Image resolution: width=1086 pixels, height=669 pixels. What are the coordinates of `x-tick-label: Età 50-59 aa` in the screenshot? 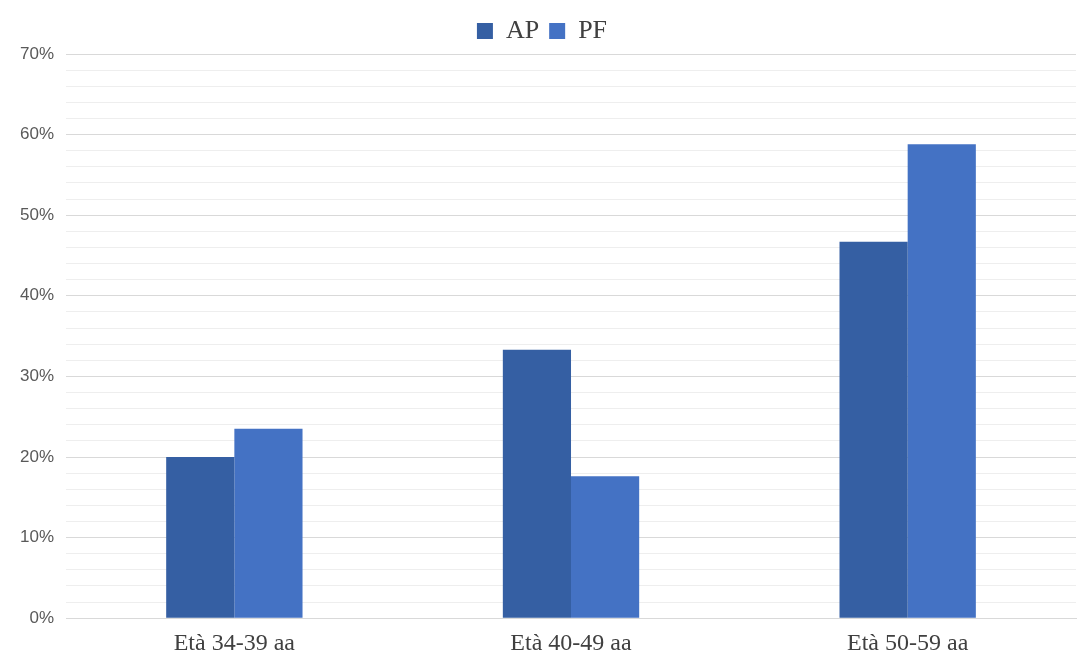 It's located at (908, 641).